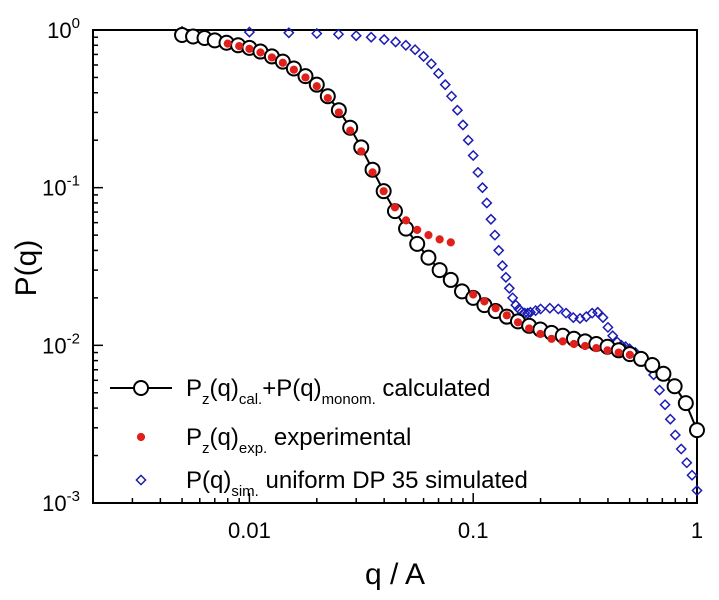 Image resolution: width=719 pixels, height=600 pixels. What do you see at coordinates (395, 574) in the screenshot?
I see `x-axis-title: q / A` at bounding box center [395, 574].